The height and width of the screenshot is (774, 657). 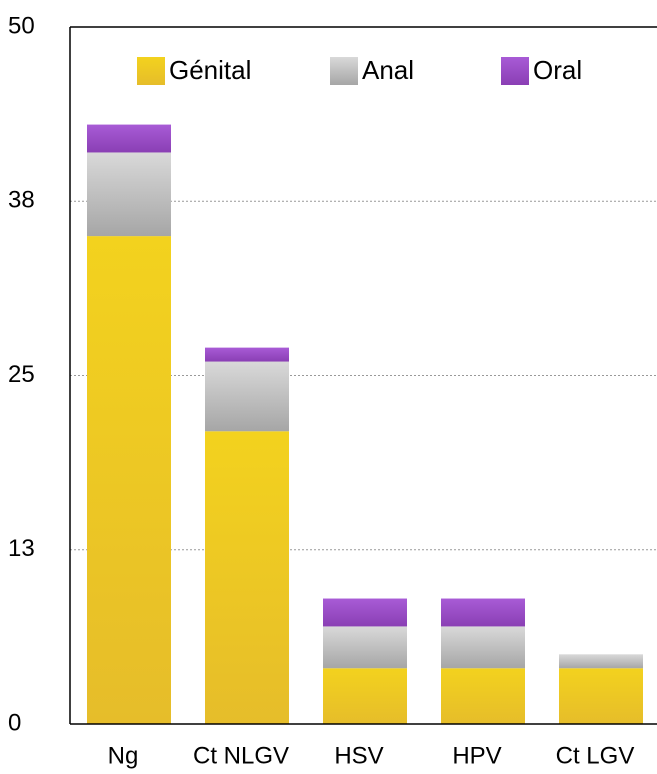 What do you see at coordinates (21, 25) in the screenshot?
I see `y-tick-label: 50` at bounding box center [21, 25].